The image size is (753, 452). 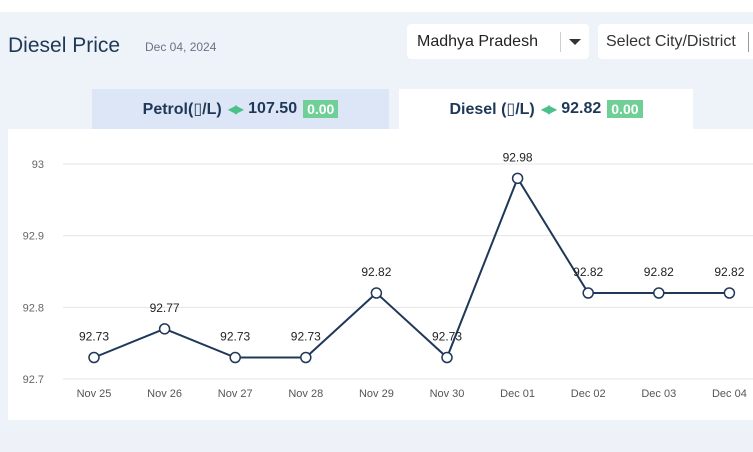 I want to click on x-tick-label: Nov 30, so click(x=447, y=394).